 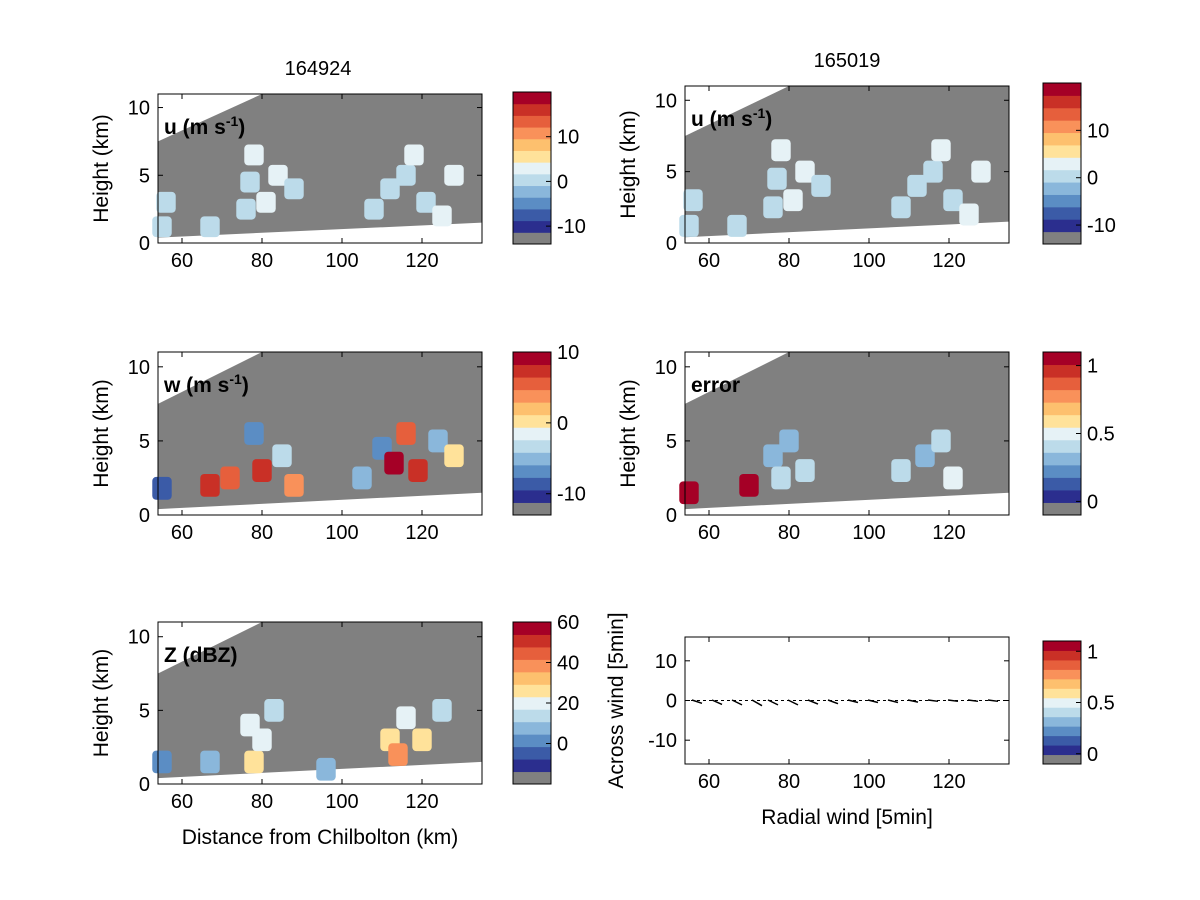 What do you see at coordinates (1101, 435) in the screenshot?
I see `colorbar-tick-label: 0.5` at bounding box center [1101, 435].